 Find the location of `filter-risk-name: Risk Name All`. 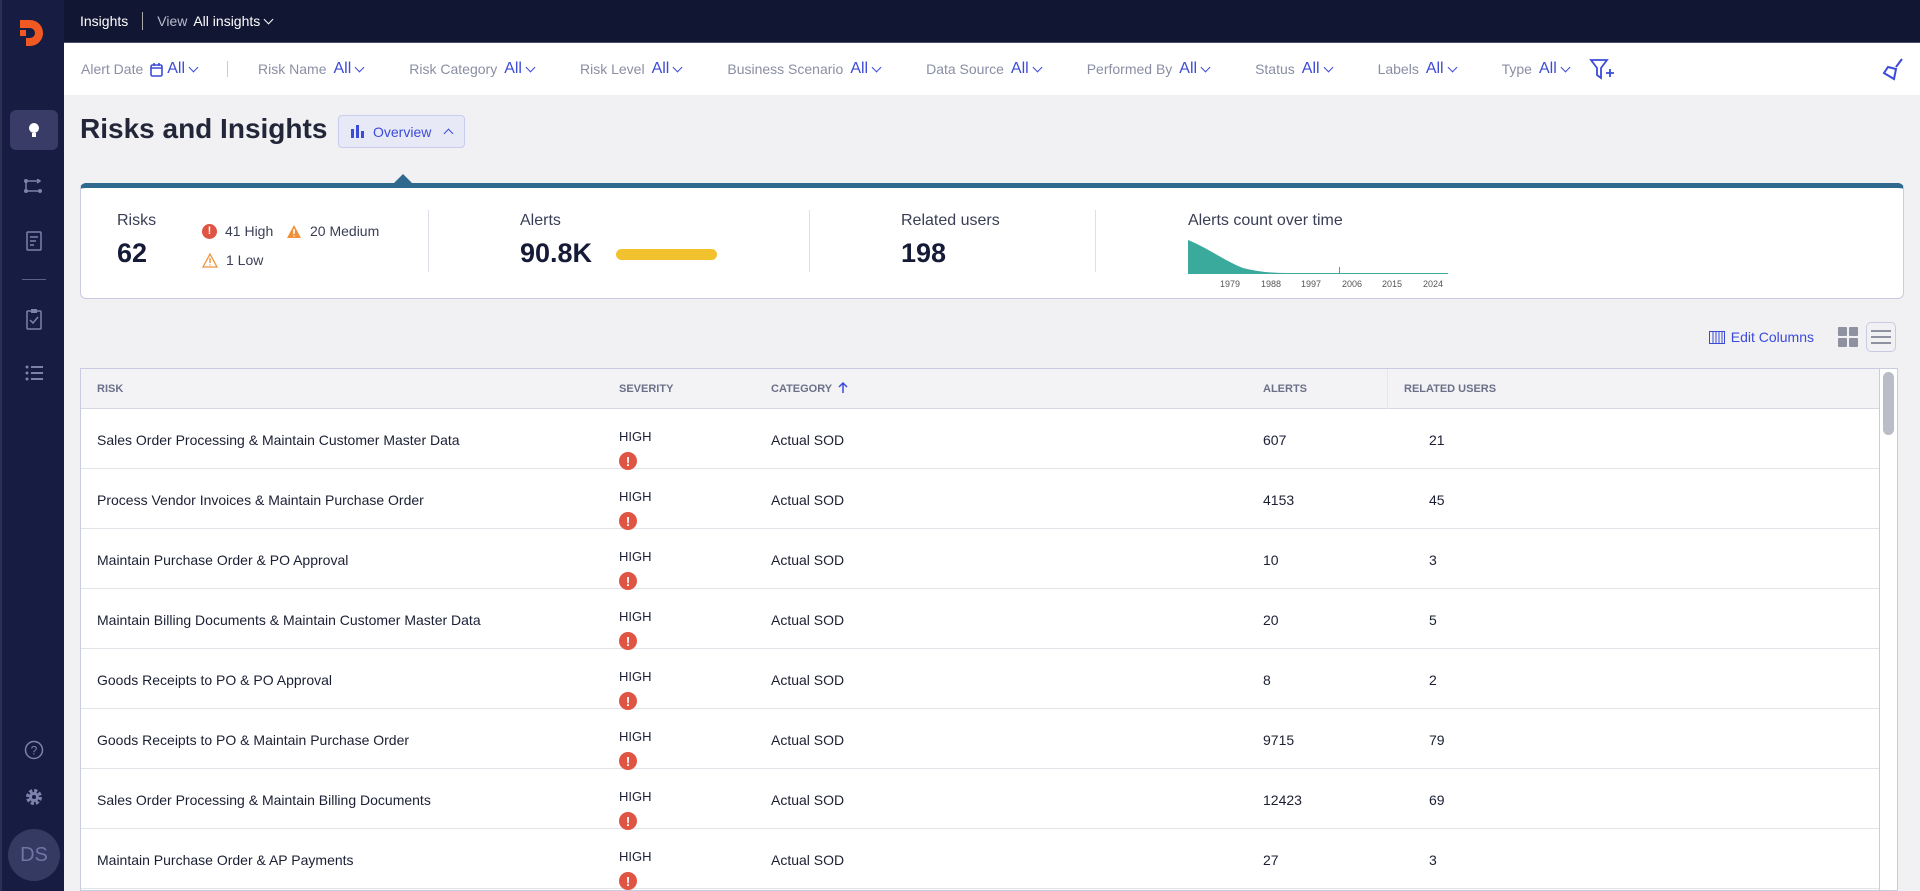

filter-risk-name: Risk Name All is located at coordinates (311, 69).